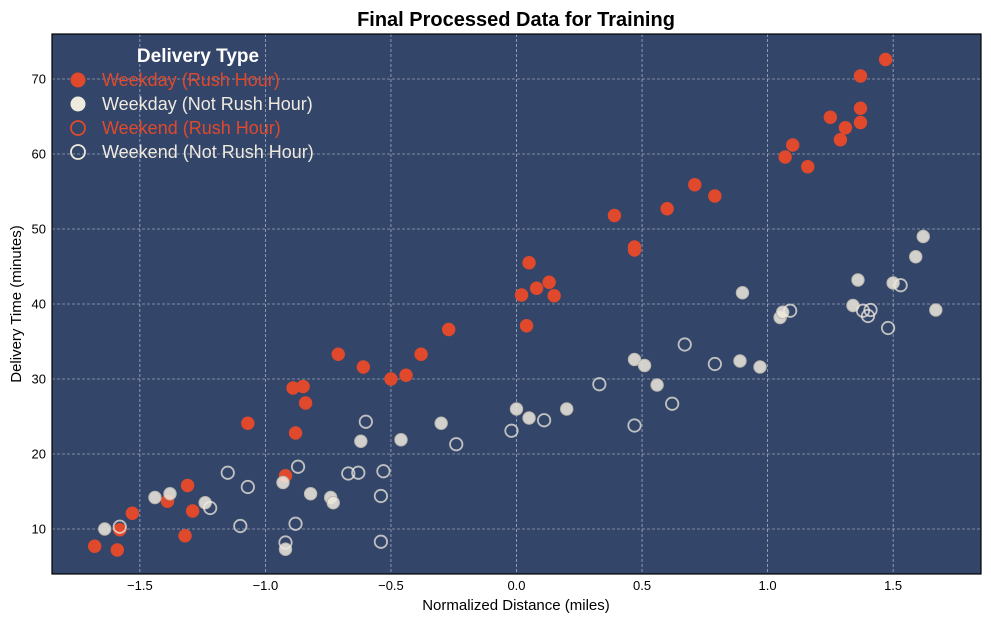  I want to click on y-tick-label: 20, so click(39, 454).